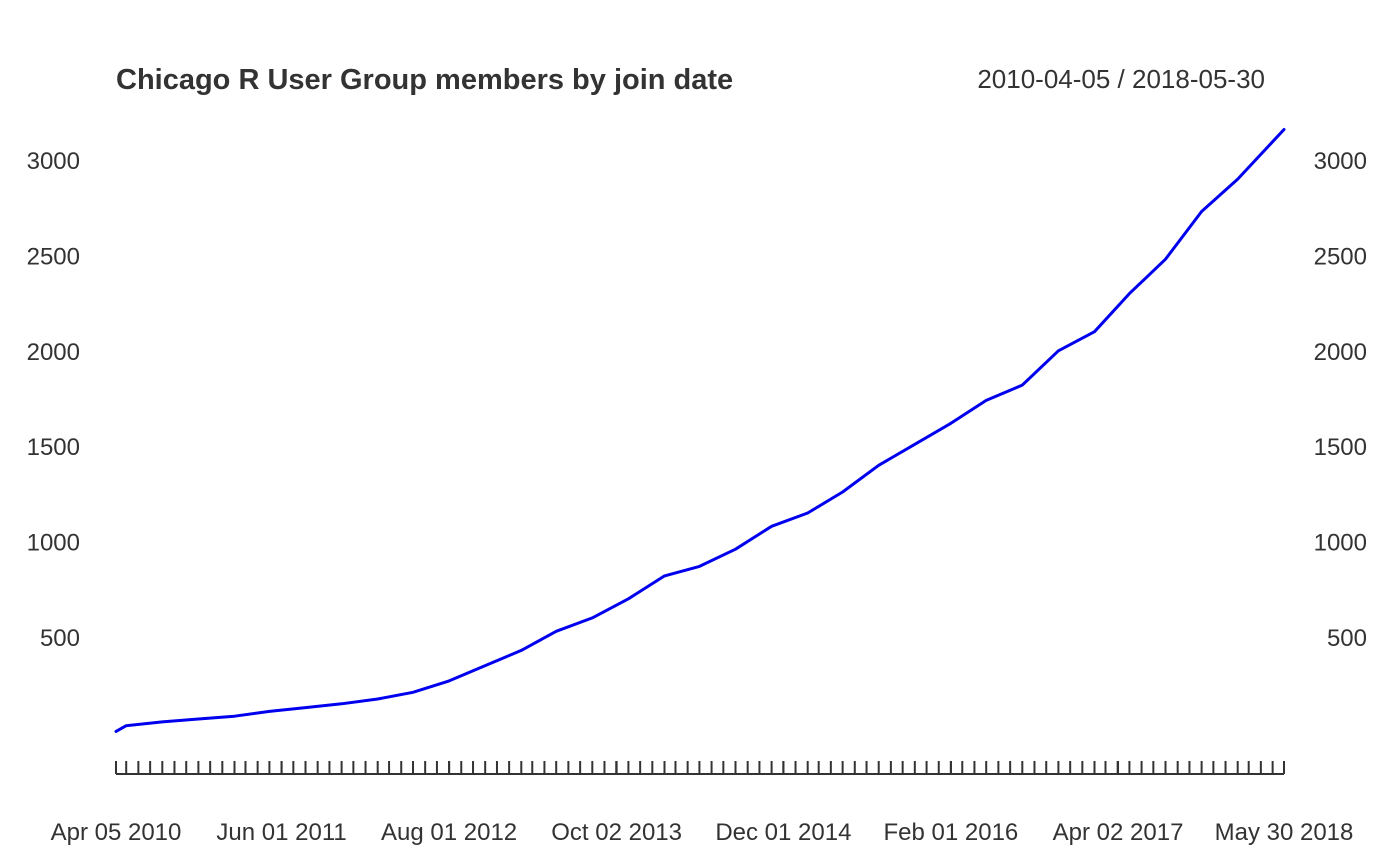  What do you see at coordinates (1340, 543) in the screenshot?
I see `y-tick-label-right: 1000` at bounding box center [1340, 543].